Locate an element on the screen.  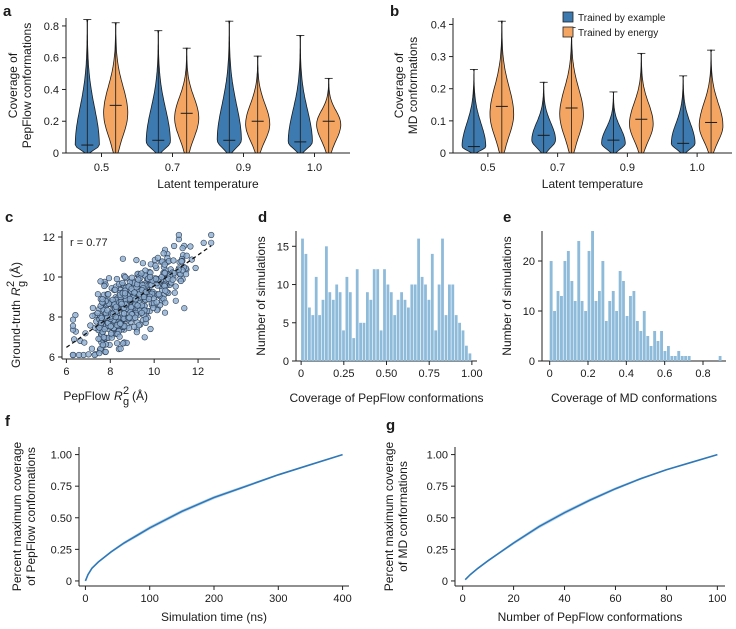
y-axis-unit: (Å) is located at coordinates (15, 270).